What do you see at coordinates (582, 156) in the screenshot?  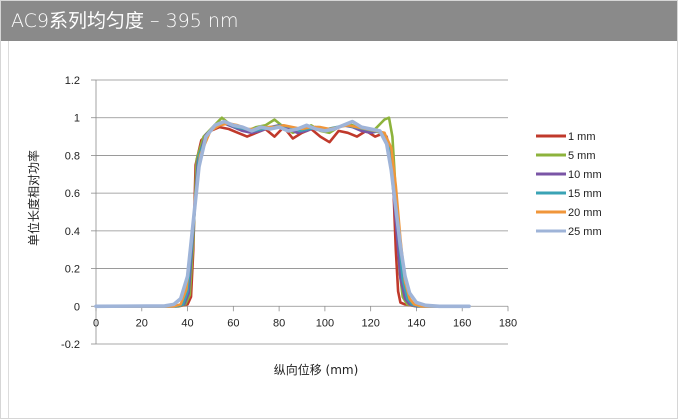 I see `legend-label: 5 mm` at bounding box center [582, 156].